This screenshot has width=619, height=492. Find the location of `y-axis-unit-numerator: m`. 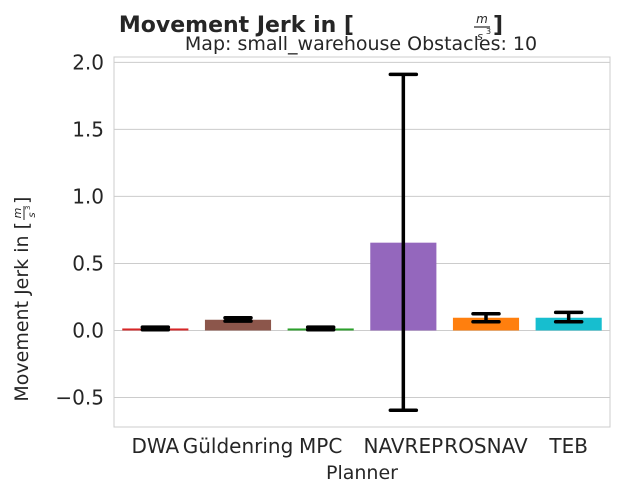

y-axis-unit-numerator: m is located at coordinates (17, 213).